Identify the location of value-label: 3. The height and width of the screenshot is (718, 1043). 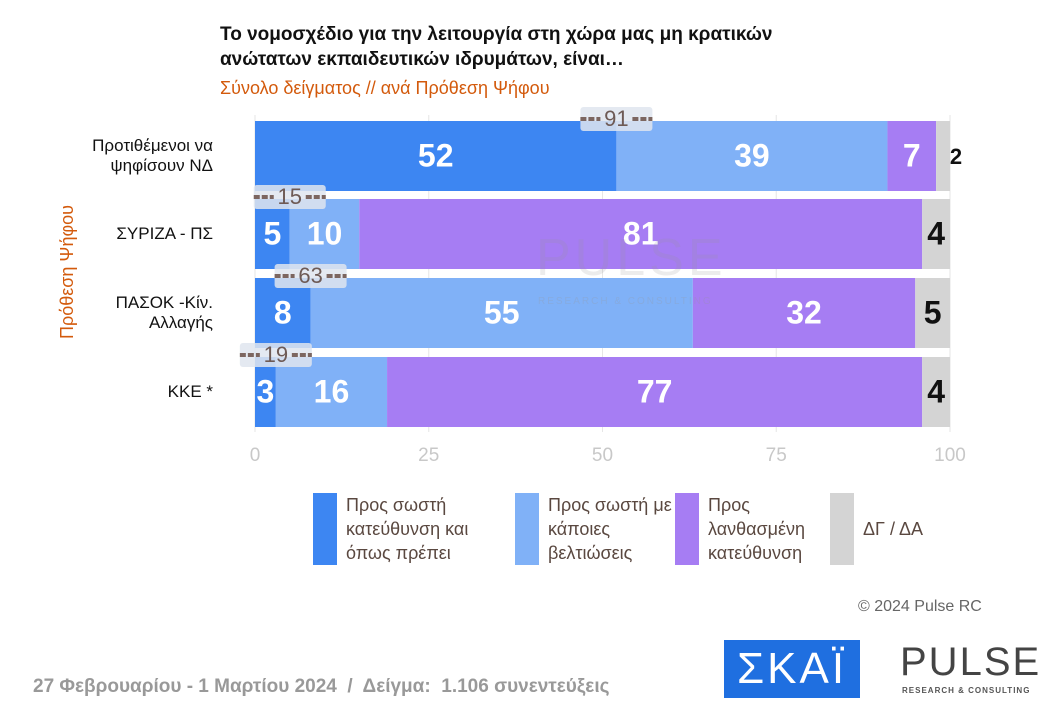
(266, 391).